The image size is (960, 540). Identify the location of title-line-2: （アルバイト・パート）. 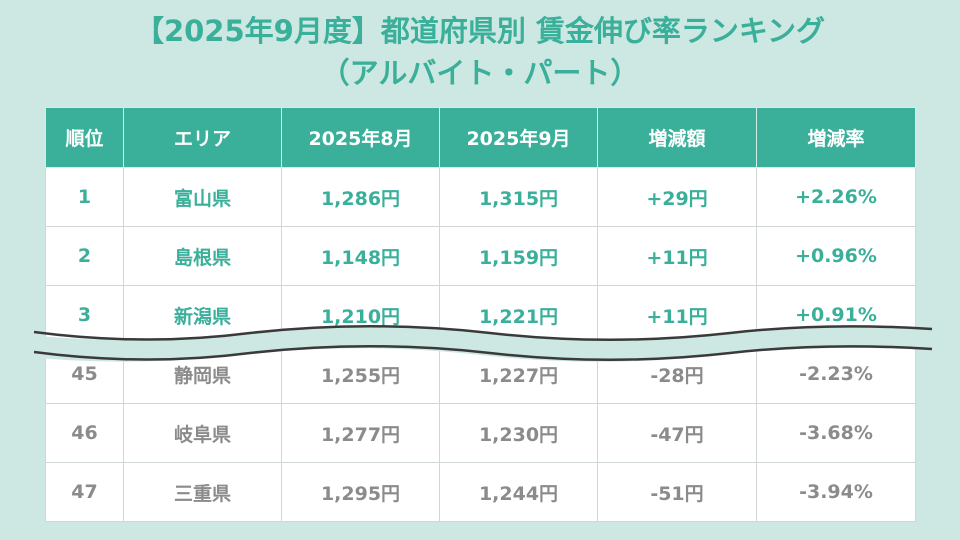
(480, 73).